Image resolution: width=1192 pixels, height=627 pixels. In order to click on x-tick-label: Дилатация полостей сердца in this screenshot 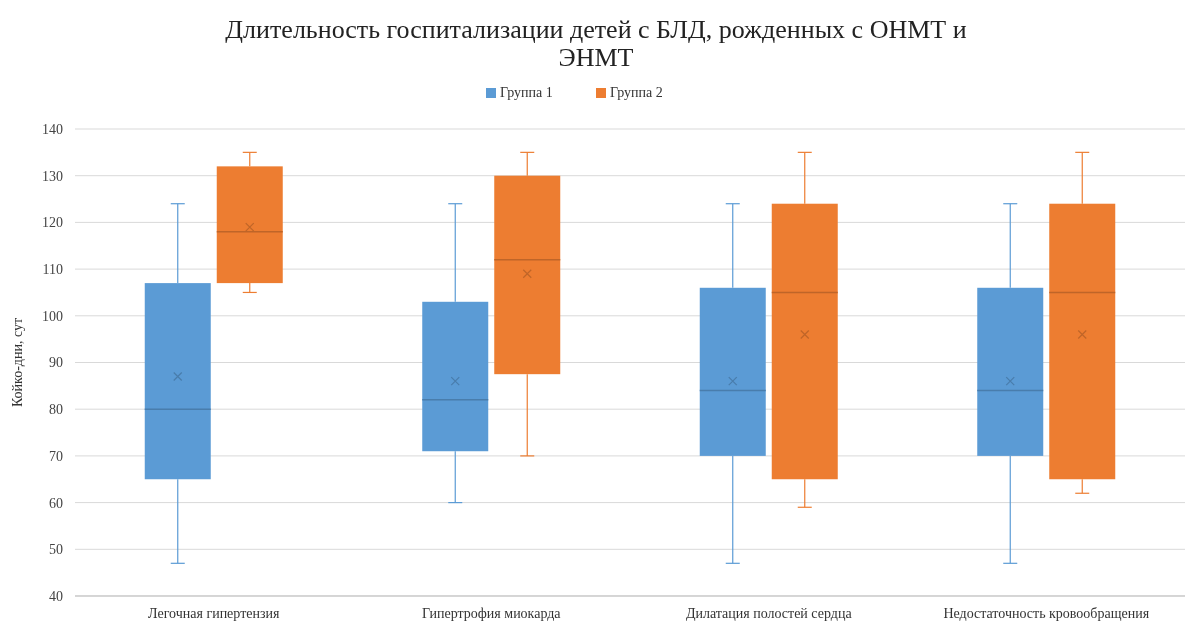, I will do `click(769, 613)`.